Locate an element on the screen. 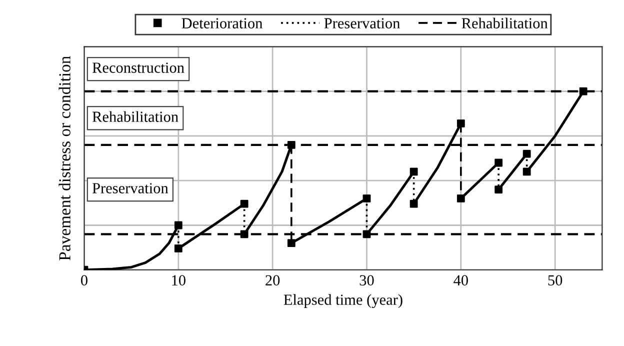 This screenshot has height=346, width=624. x-tick-label: 30 is located at coordinates (367, 280).